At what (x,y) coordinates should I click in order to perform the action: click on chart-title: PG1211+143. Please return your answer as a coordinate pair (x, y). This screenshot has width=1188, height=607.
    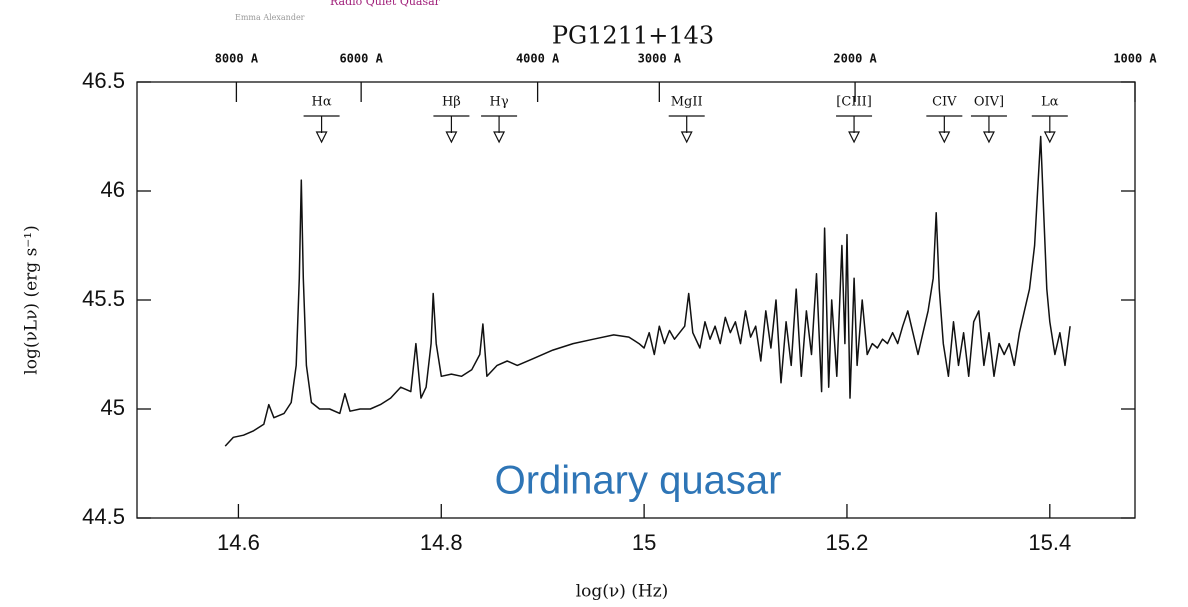
    Looking at the image, I should click on (633, 36).